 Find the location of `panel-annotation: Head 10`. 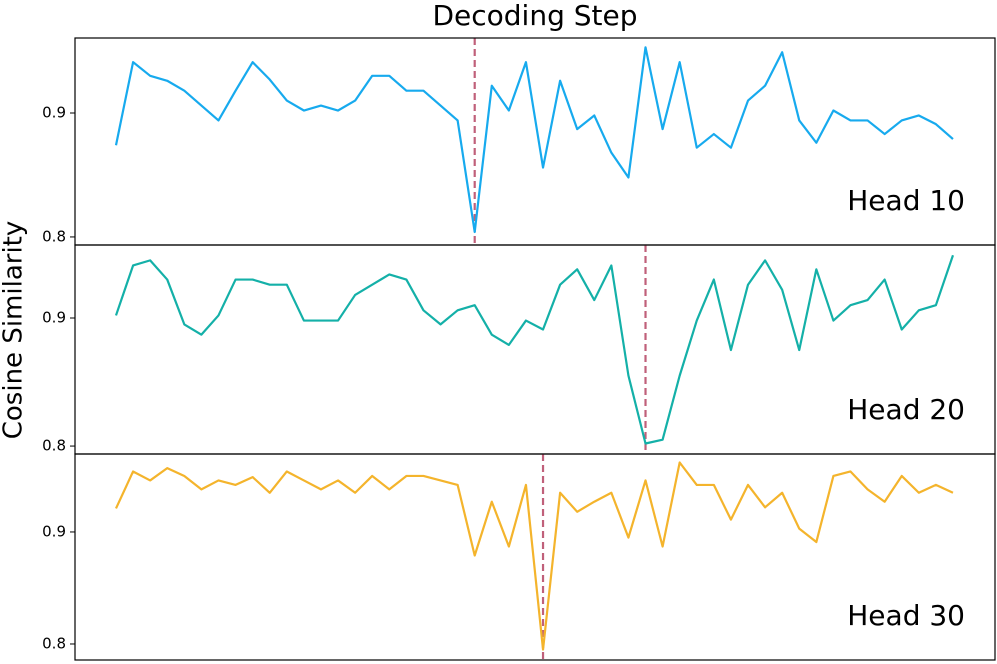

panel-annotation: Head 10 is located at coordinates (906, 200).